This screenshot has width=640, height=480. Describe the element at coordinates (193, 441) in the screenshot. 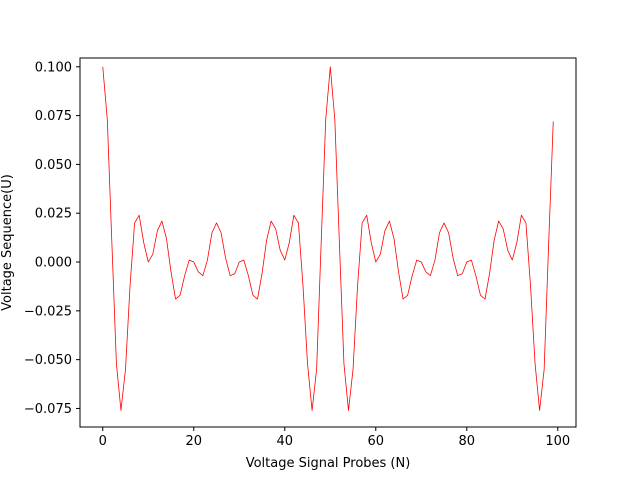

I see `x-tick-label: 20` at that location.